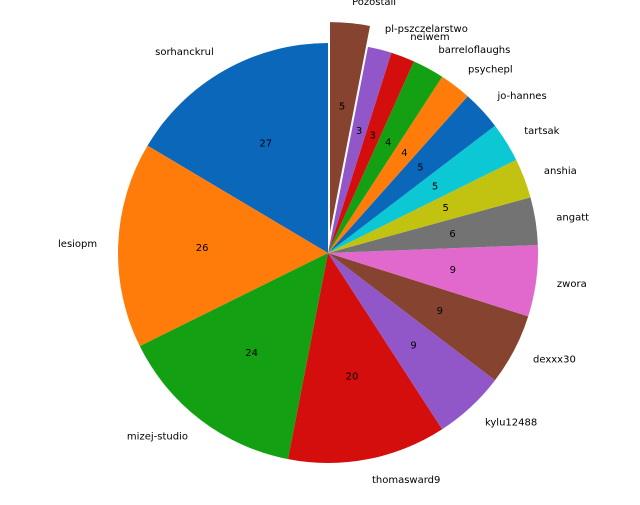 Image resolution: width=640 pixels, height=505 pixels. Describe the element at coordinates (352, 377) in the screenshot. I see `value-label: 20` at that location.